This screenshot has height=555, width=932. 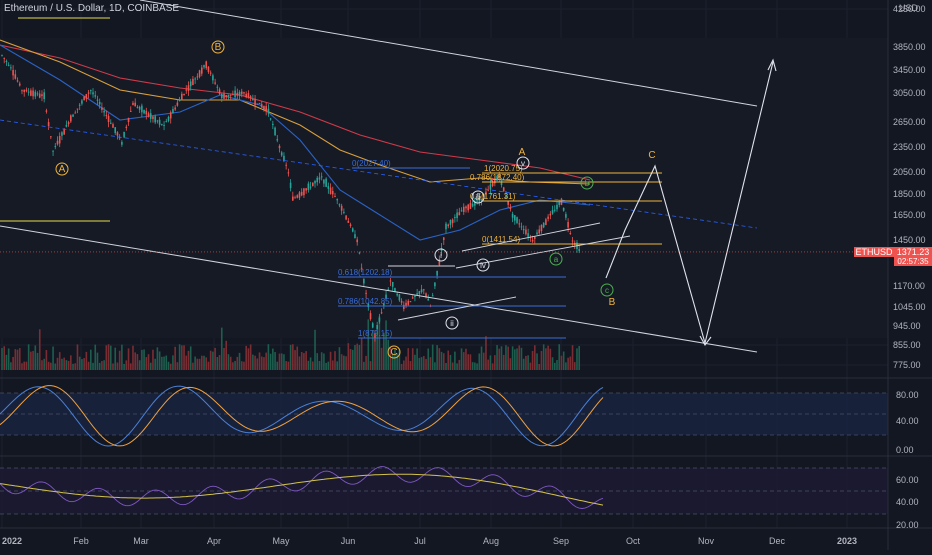 I want to click on fib-level-label: 0(1411.54), so click(x=501, y=239).